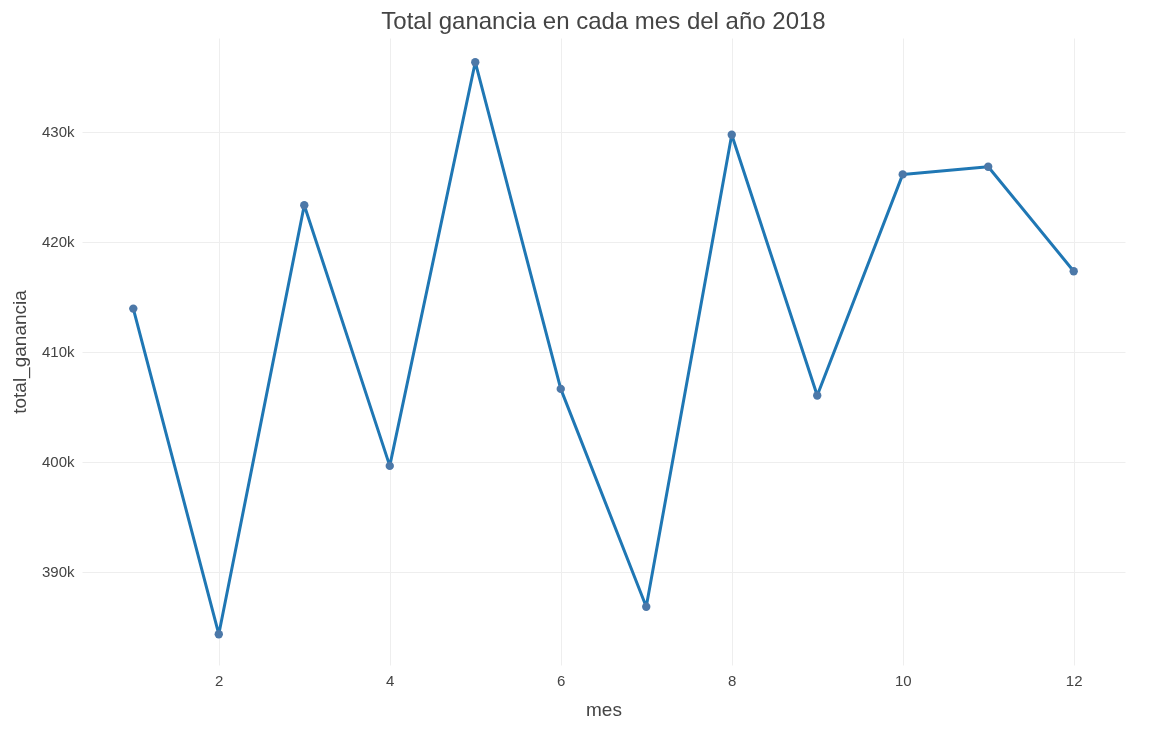 The height and width of the screenshot is (747, 1155). What do you see at coordinates (604, 709) in the screenshot?
I see `x-axis-title: mes` at bounding box center [604, 709].